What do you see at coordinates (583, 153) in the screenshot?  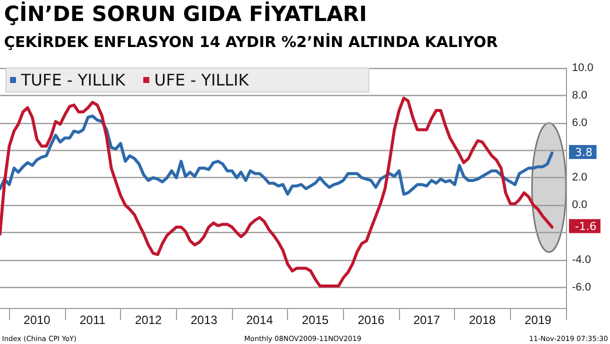 I see `annotation: 3.8` at bounding box center [583, 153].